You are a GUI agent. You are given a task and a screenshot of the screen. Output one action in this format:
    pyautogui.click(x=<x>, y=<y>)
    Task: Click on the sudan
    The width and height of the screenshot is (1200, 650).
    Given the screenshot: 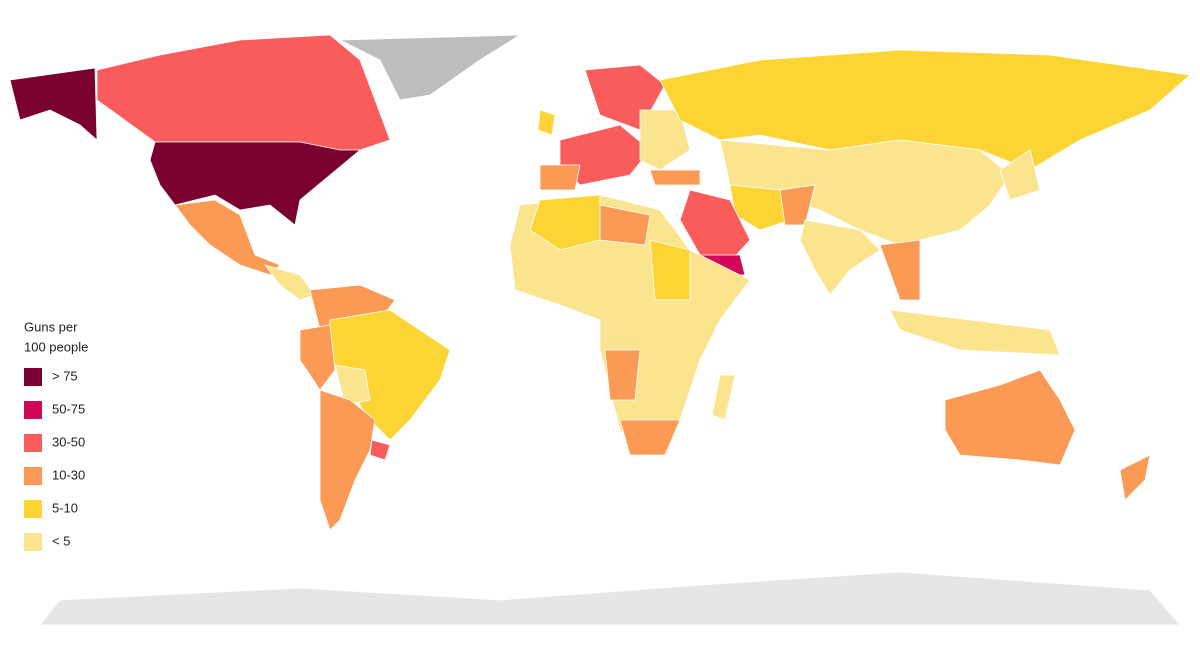 What is the action you would take?
    pyautogui.click(x=670, y=270)
    